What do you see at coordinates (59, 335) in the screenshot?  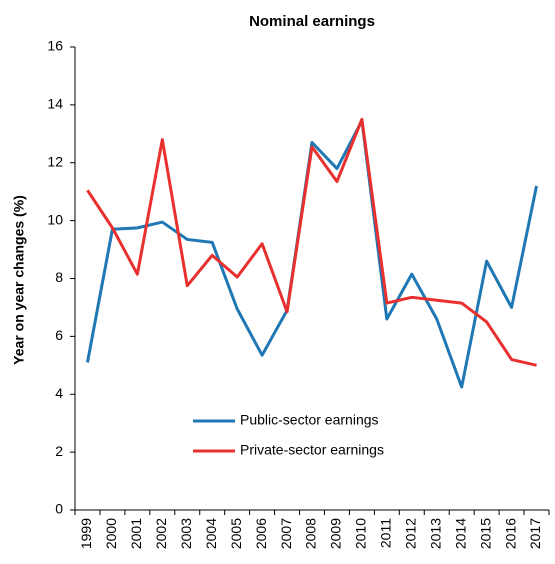 I see `y-tick-label: 6` at bounding box center [59, 335].